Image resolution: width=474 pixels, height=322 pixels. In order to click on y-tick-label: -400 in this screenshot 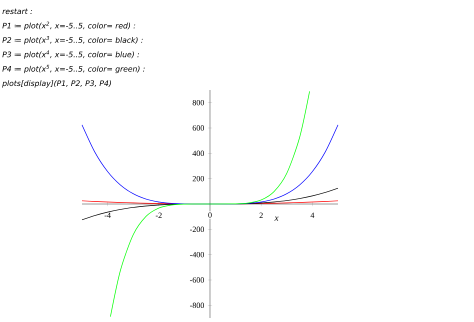, I will do `click(197, 255)`.